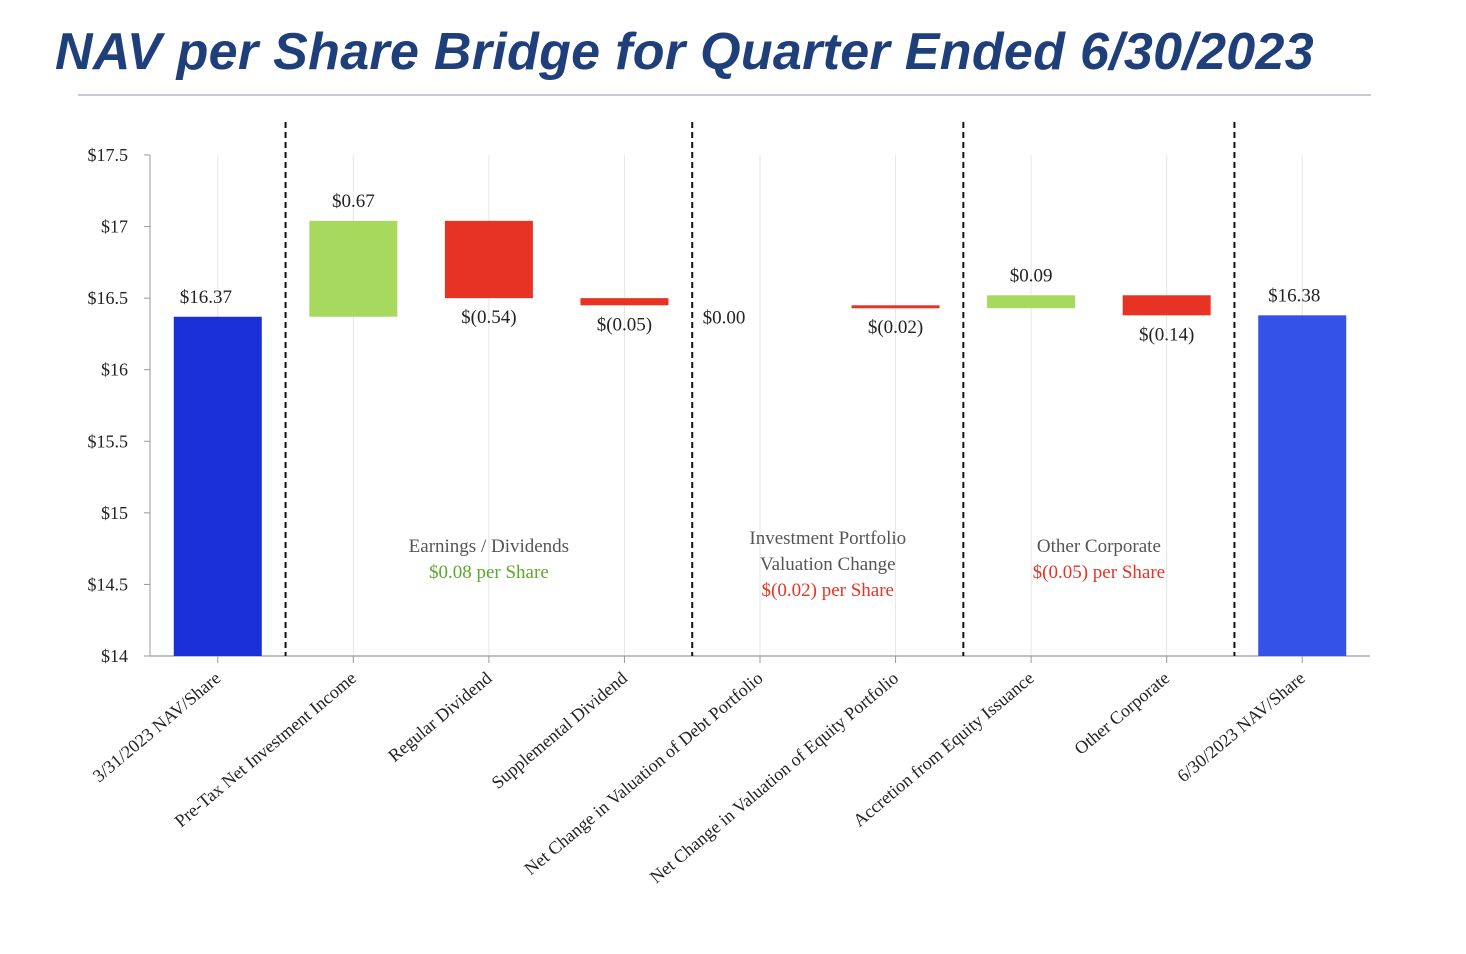 This screenshot has width=1466, height=954. Describe the element at coordinates (827, 538) in the screenshot. I see `group-label: Investment Portfolio` at that location.